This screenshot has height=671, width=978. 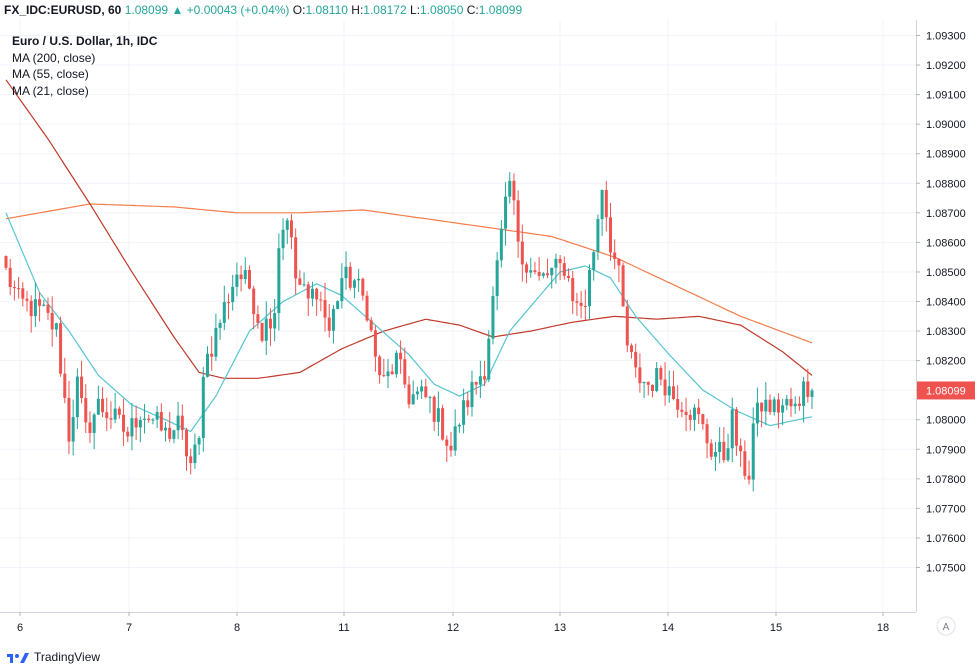 I want to click on close-value: 1.08099, so click(x=500, y=10).